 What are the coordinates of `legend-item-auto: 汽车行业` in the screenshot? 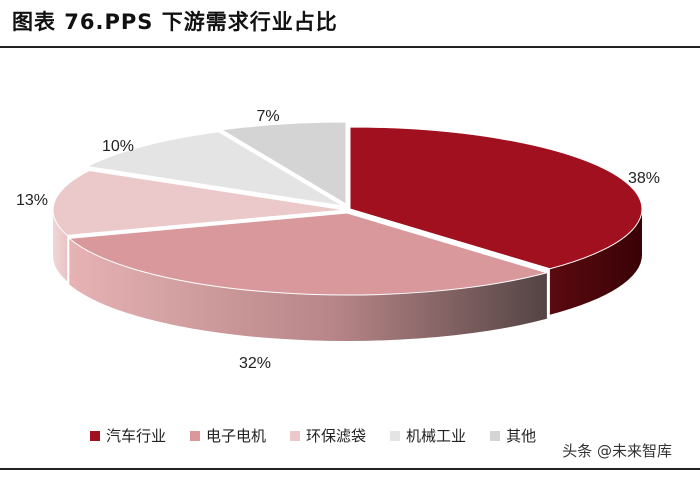 It's located at (128, 435).